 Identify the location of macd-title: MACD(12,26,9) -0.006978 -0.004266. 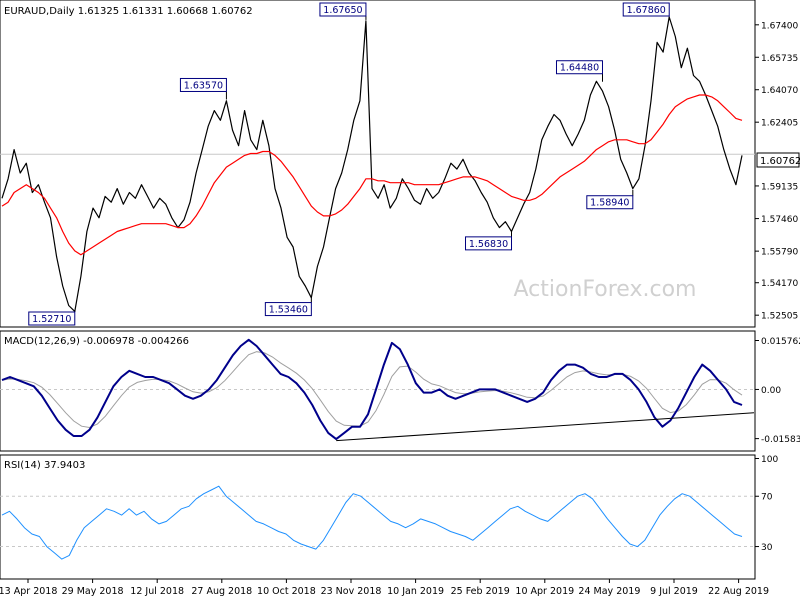
(96, 341).